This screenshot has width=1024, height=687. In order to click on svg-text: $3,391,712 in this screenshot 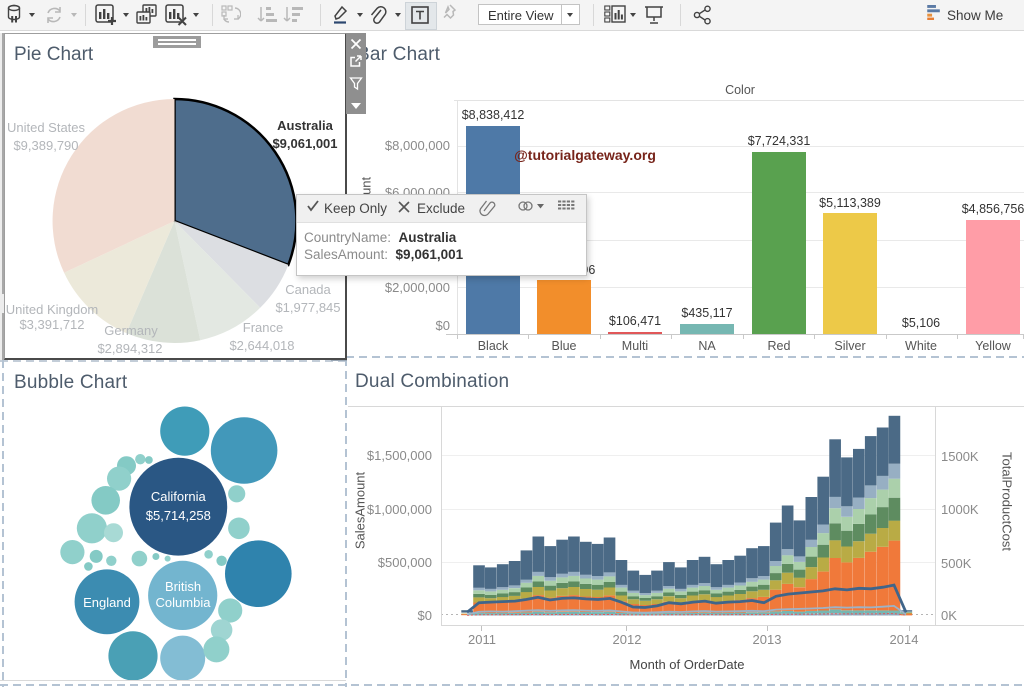, I will do `click(51, 324)`.